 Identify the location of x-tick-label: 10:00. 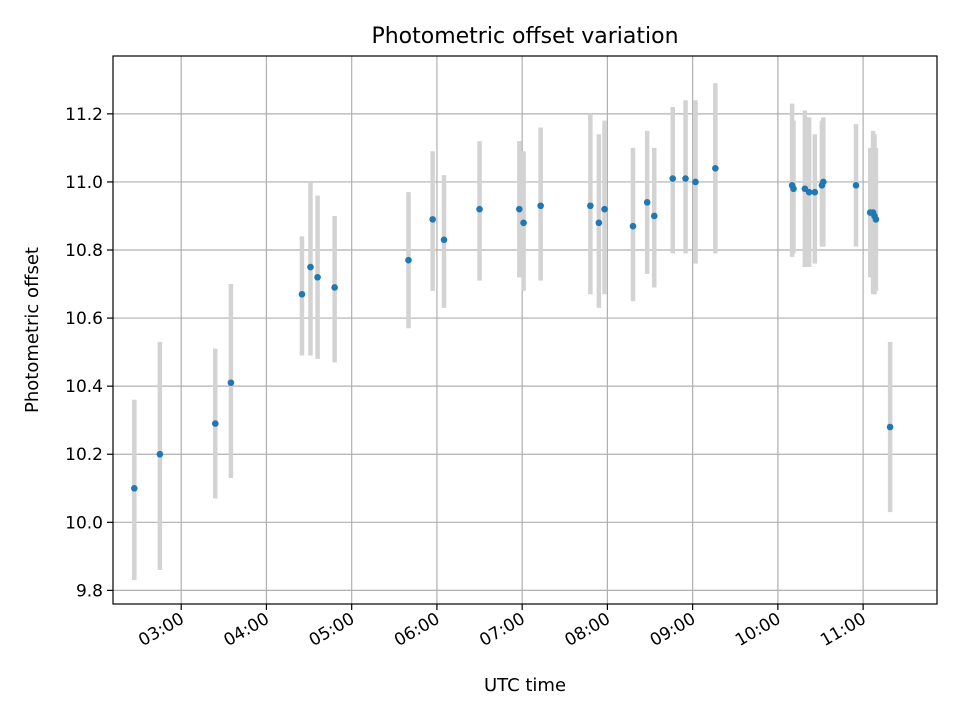
(758, 630).